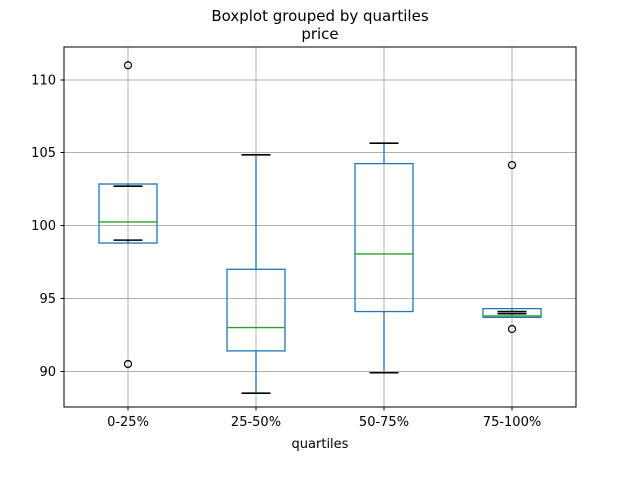 The image size is (640, 480). What do you see at coordinates (47, 372) in the screenshot?
I see `y-tick-label: 90` at bounding box center [47, 372].